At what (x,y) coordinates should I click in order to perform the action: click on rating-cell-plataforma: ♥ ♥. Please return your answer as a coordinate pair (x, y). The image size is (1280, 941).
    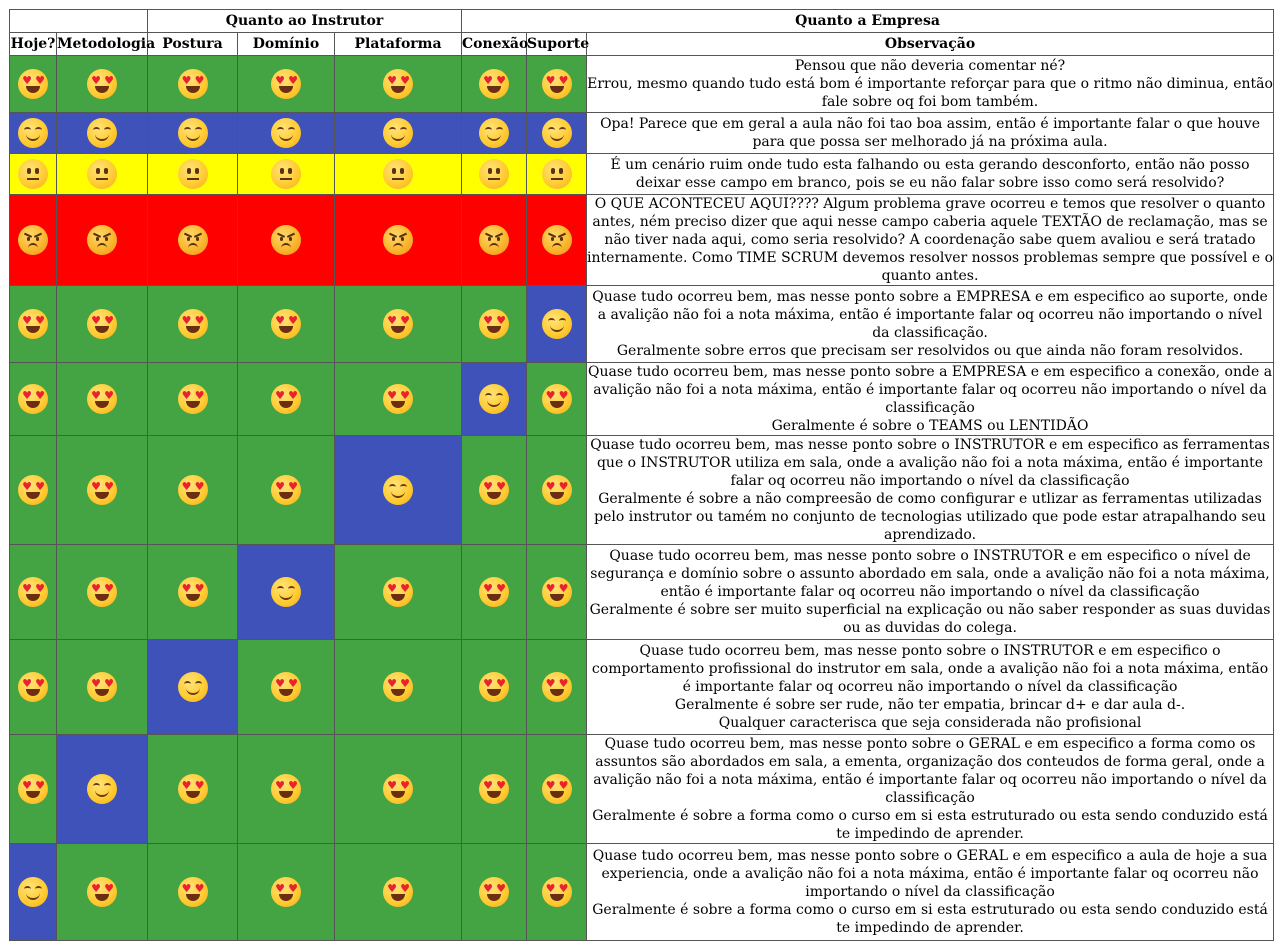
    Looking at the image, I should click on (398, 324).